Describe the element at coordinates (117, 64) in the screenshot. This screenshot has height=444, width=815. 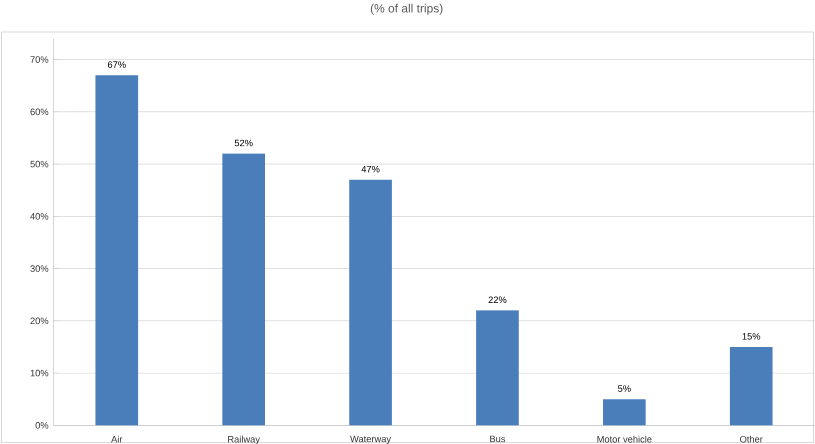
I see `data-label: 67%` at that location.